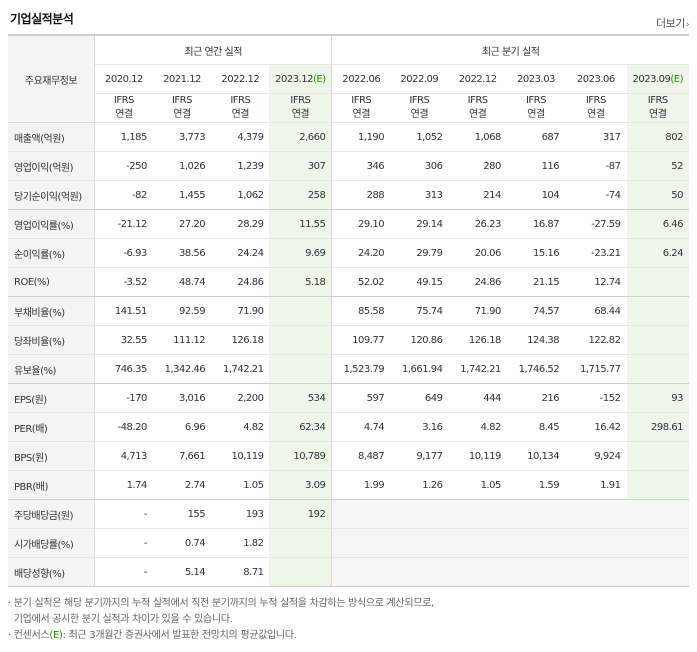 The image size is (697, 652). I want to click on quarter-period-3: 2022.12, so click(477, 79).